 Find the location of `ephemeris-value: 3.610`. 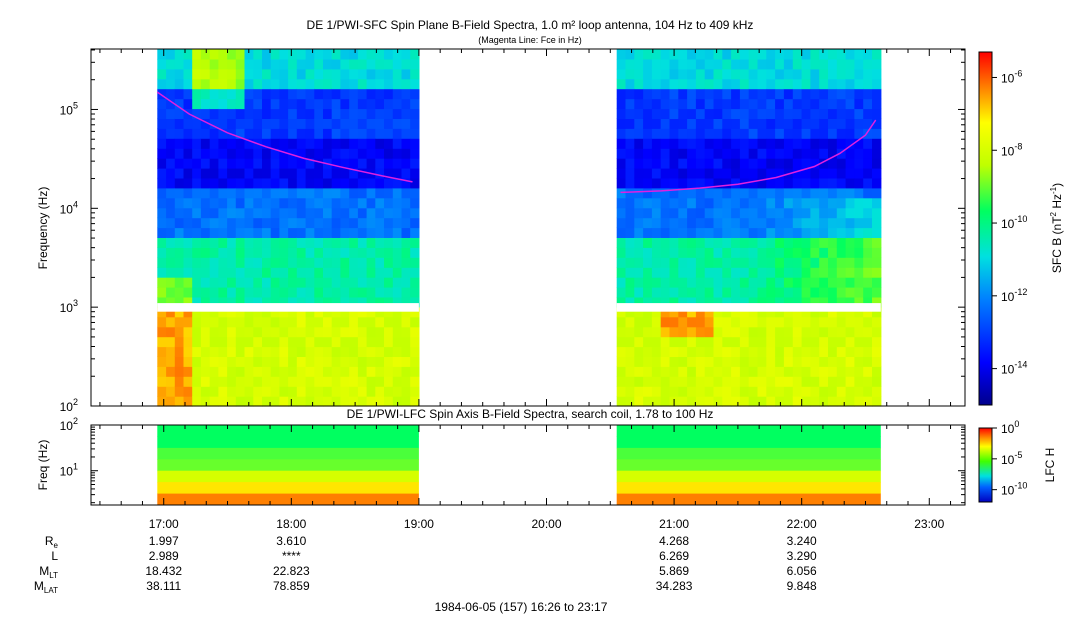

ephemeris-value: 3.610 is located at coordinates (291, 541).